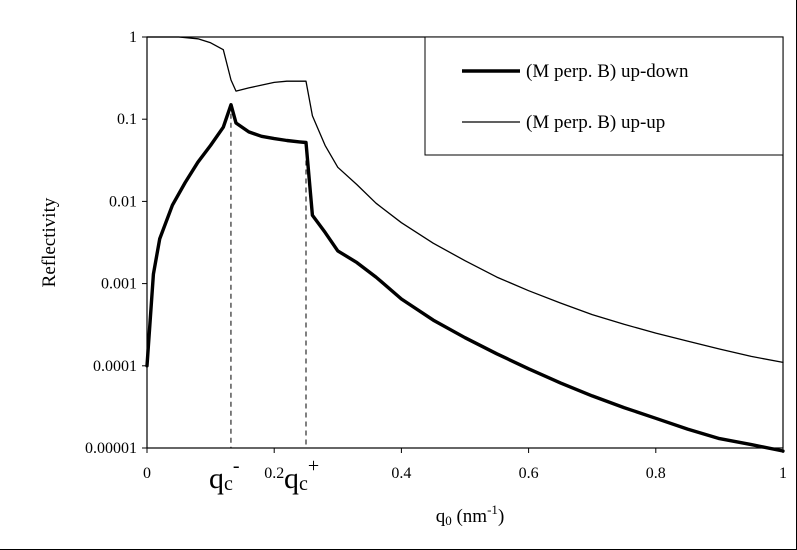 This screenshot has height=550, width=797. I want to click on critical-edge-annotations: qc-qc+, so click(264, 299).